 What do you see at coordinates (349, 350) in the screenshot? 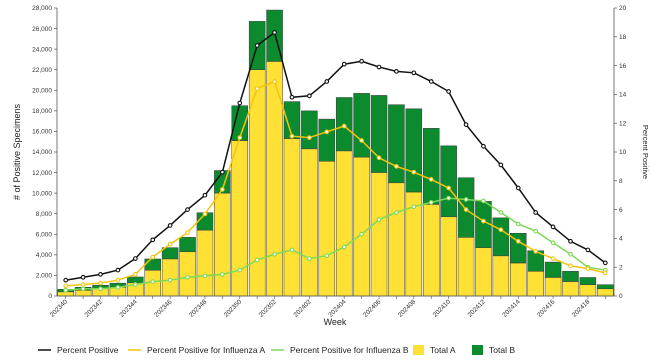
I see `legend-label-percent-b: Percent Positive for Influenza B` at bounding box center [349, 350].